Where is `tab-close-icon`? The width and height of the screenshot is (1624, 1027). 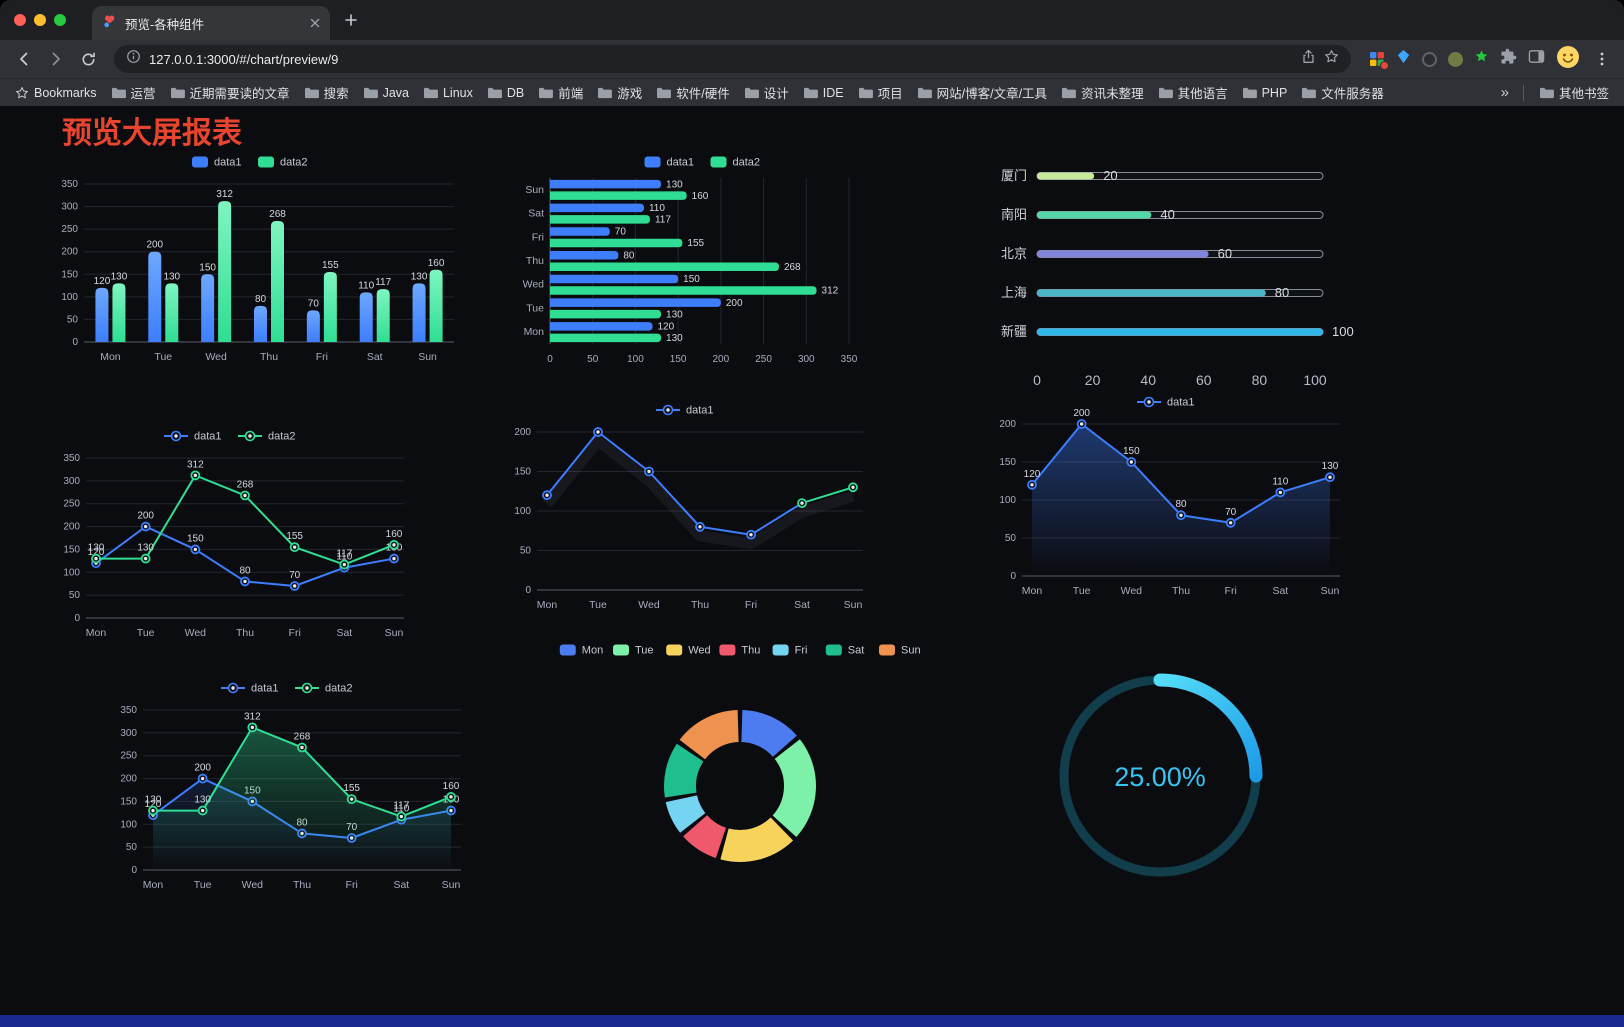
tab-close-icon is located at coordinates (315, 23).